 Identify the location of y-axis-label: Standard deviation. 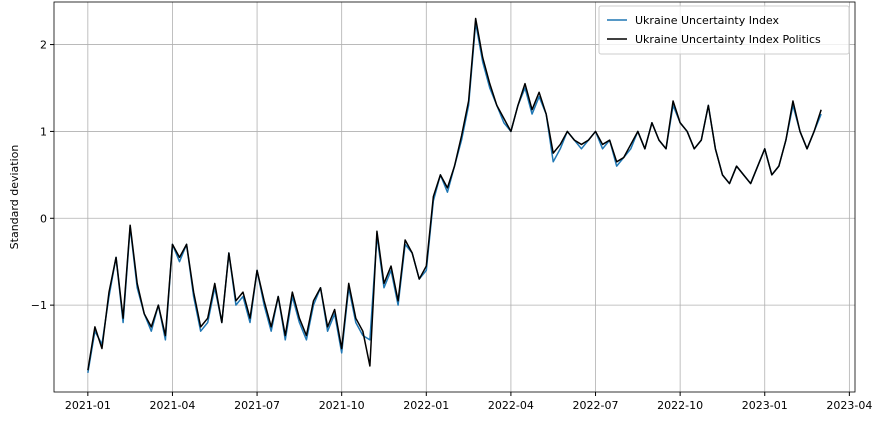
(14, 197).